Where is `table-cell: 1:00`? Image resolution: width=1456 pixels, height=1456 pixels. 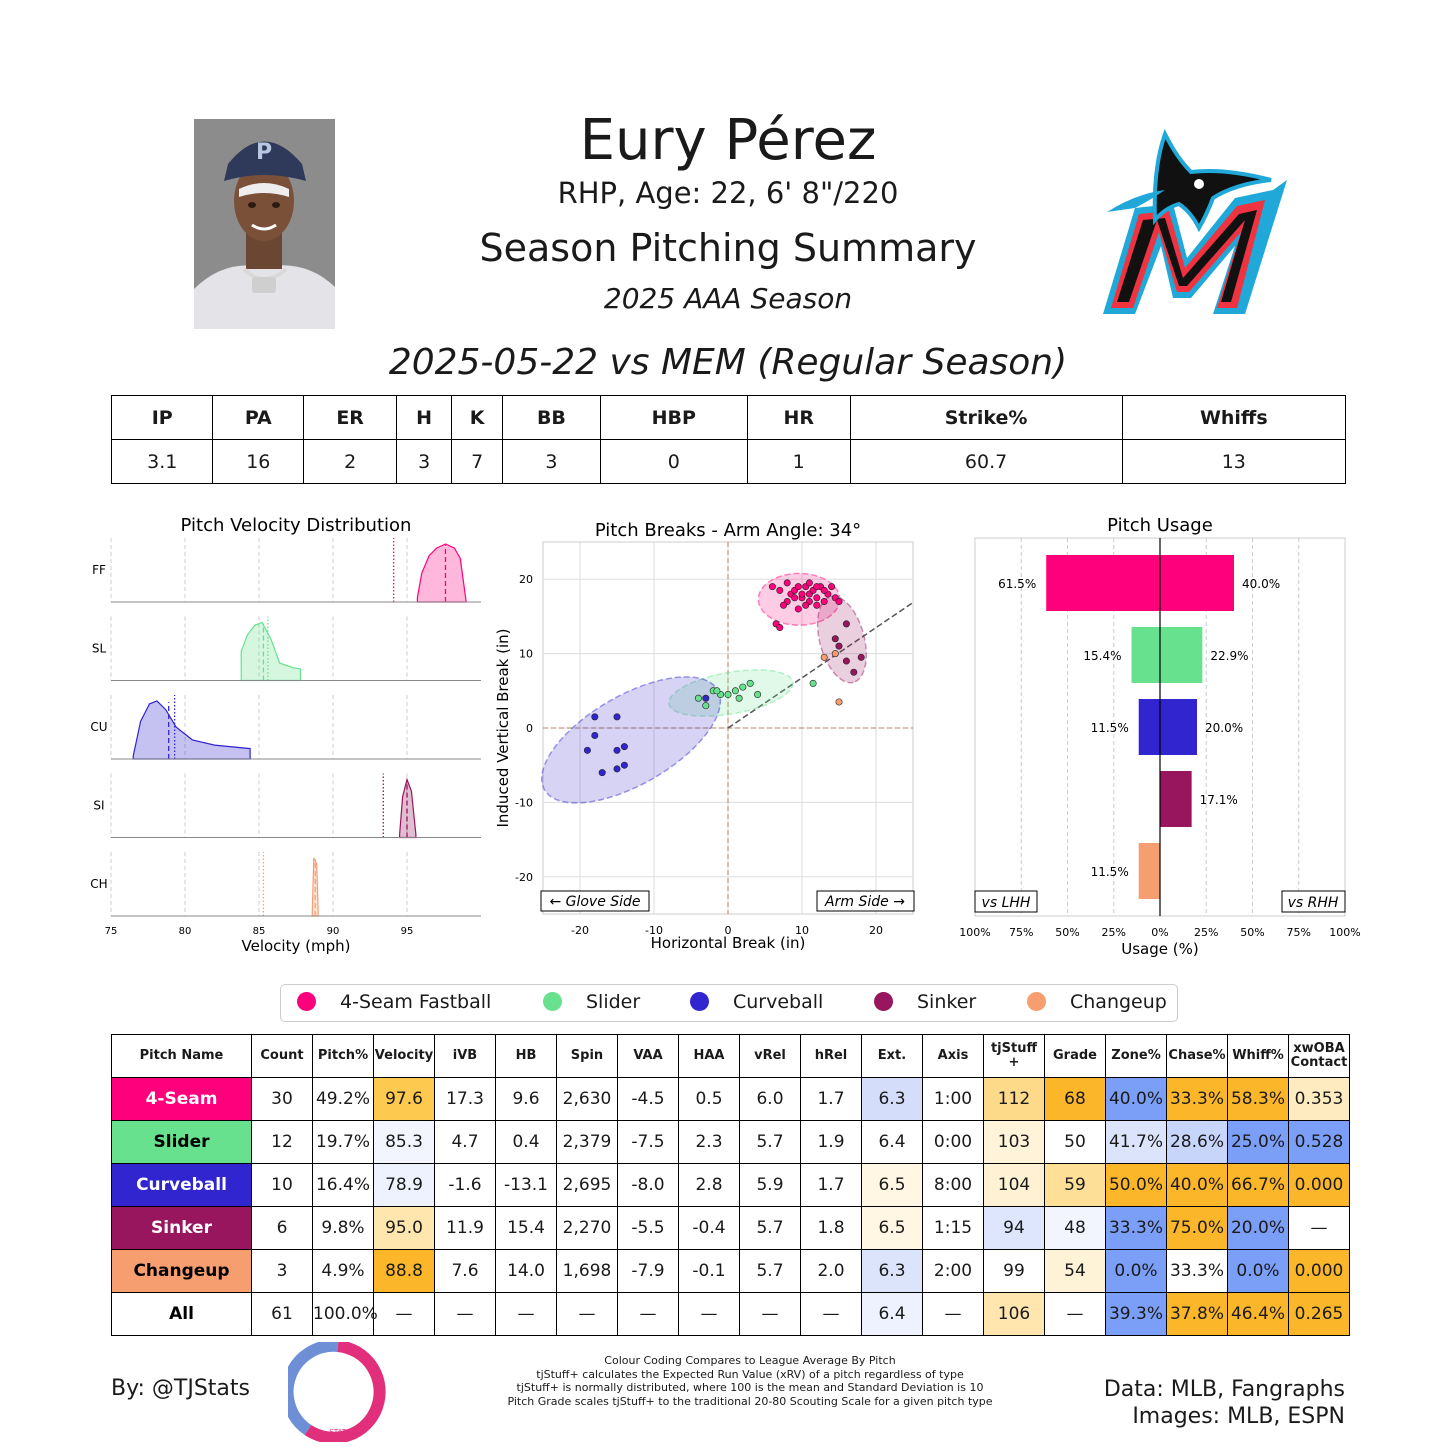
table-cell: 1:00 is located at coordinates (953, 1099).